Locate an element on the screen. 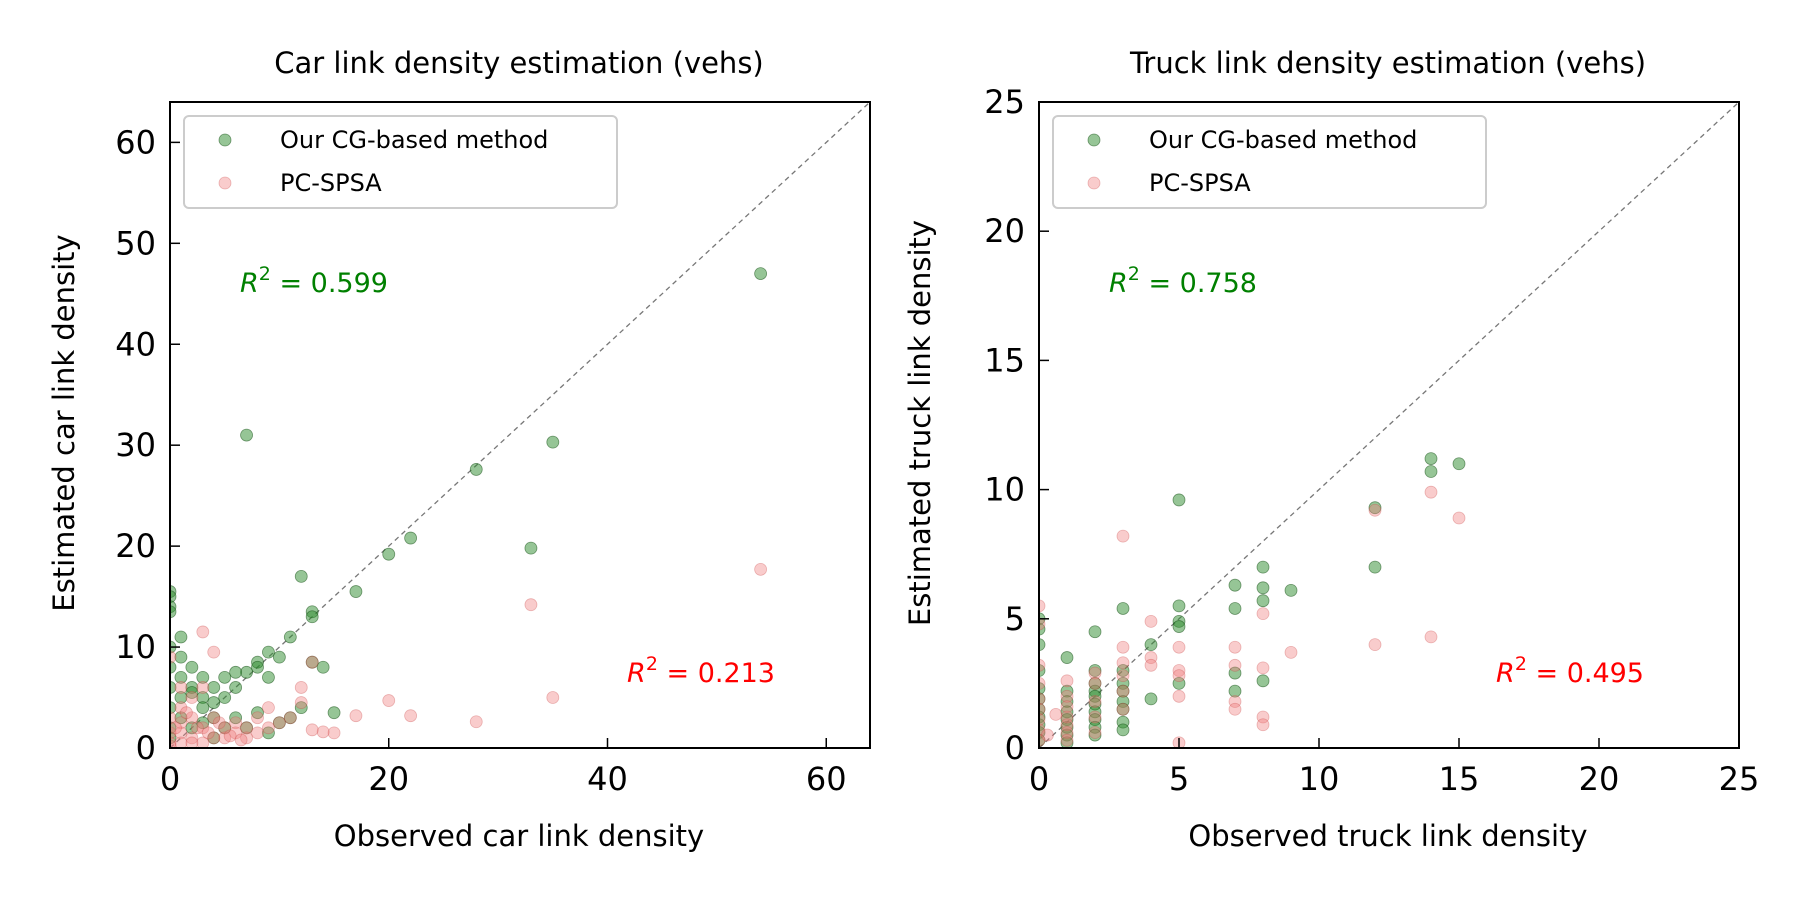 This screenshot has width=1800, height=900. y-tick-label: 0 is located at coordinates (146, 748).